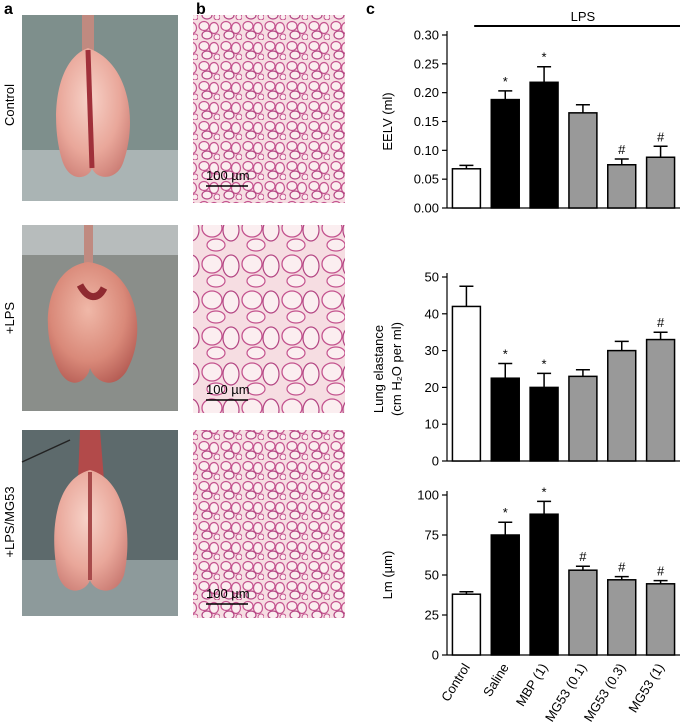  Describe the element at coordinates (9, 105) in the screenshot. I see `row-label: Control` at that location.